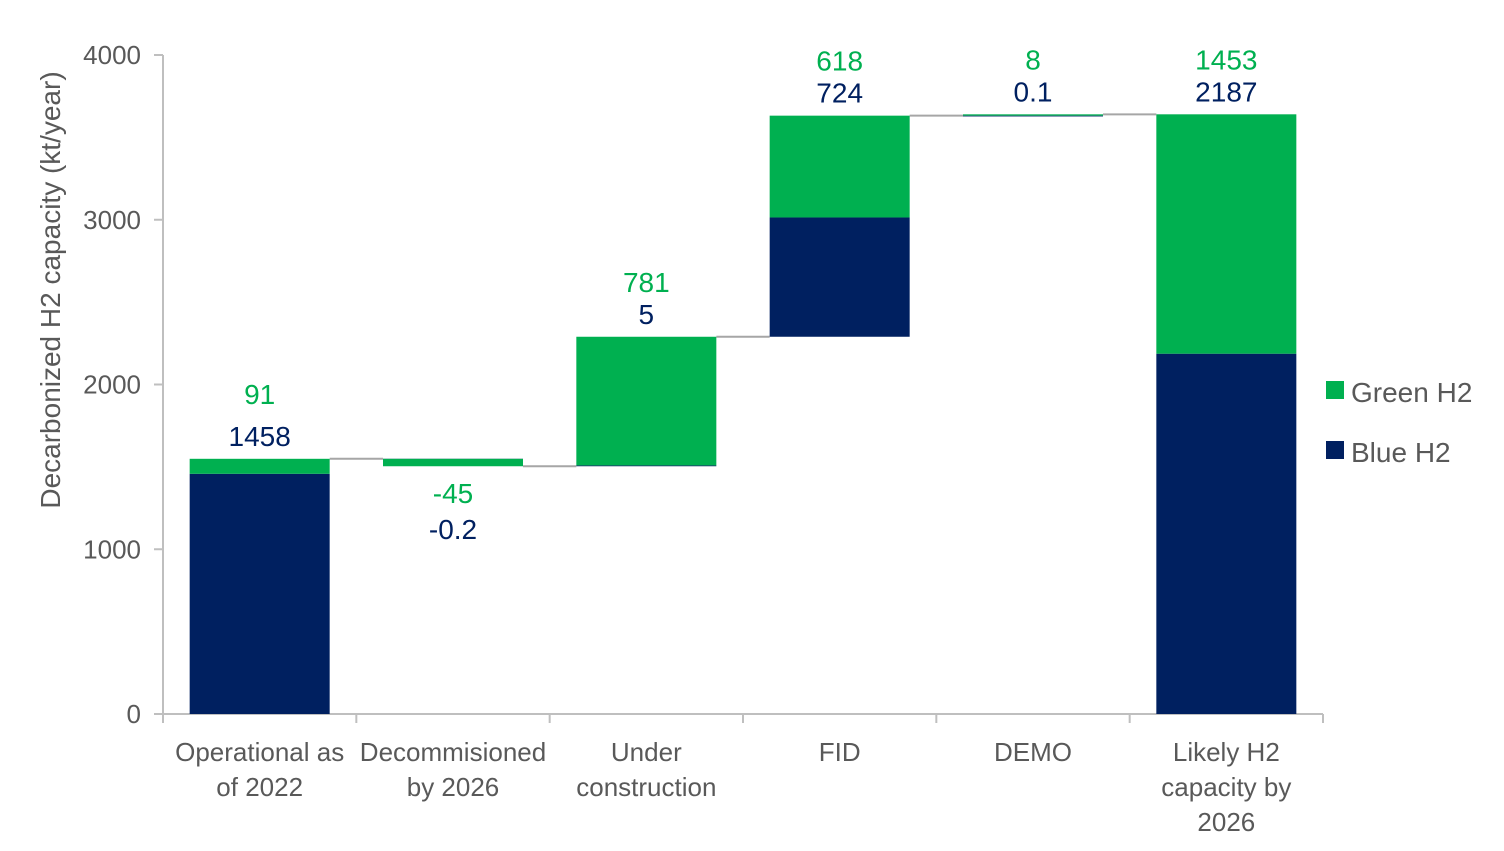 This screenshot has height=851, width=1504. Describe the element at coordinates (259, 394) in the screenshot. I see `data-label-green-h2: 91` at that location.